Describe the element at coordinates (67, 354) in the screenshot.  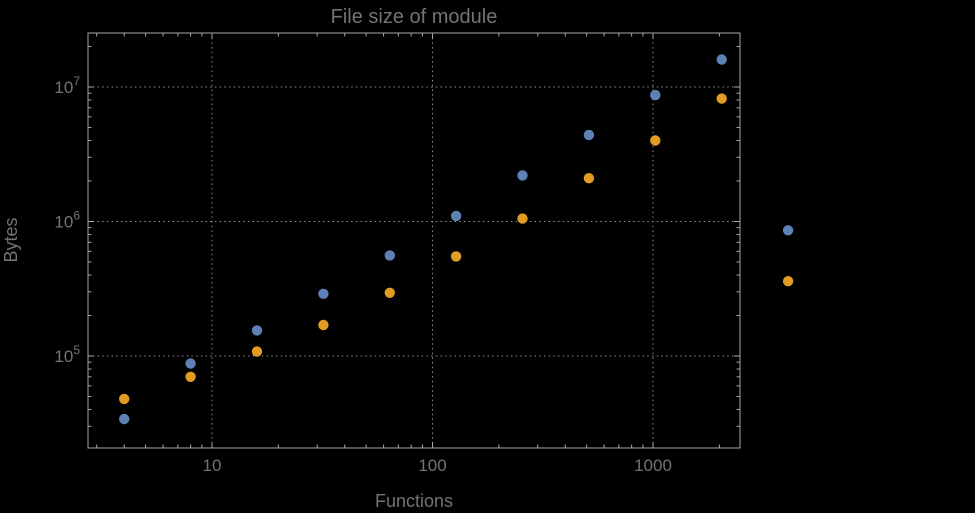
I see `y-tick-label: 10⁵` at that location.